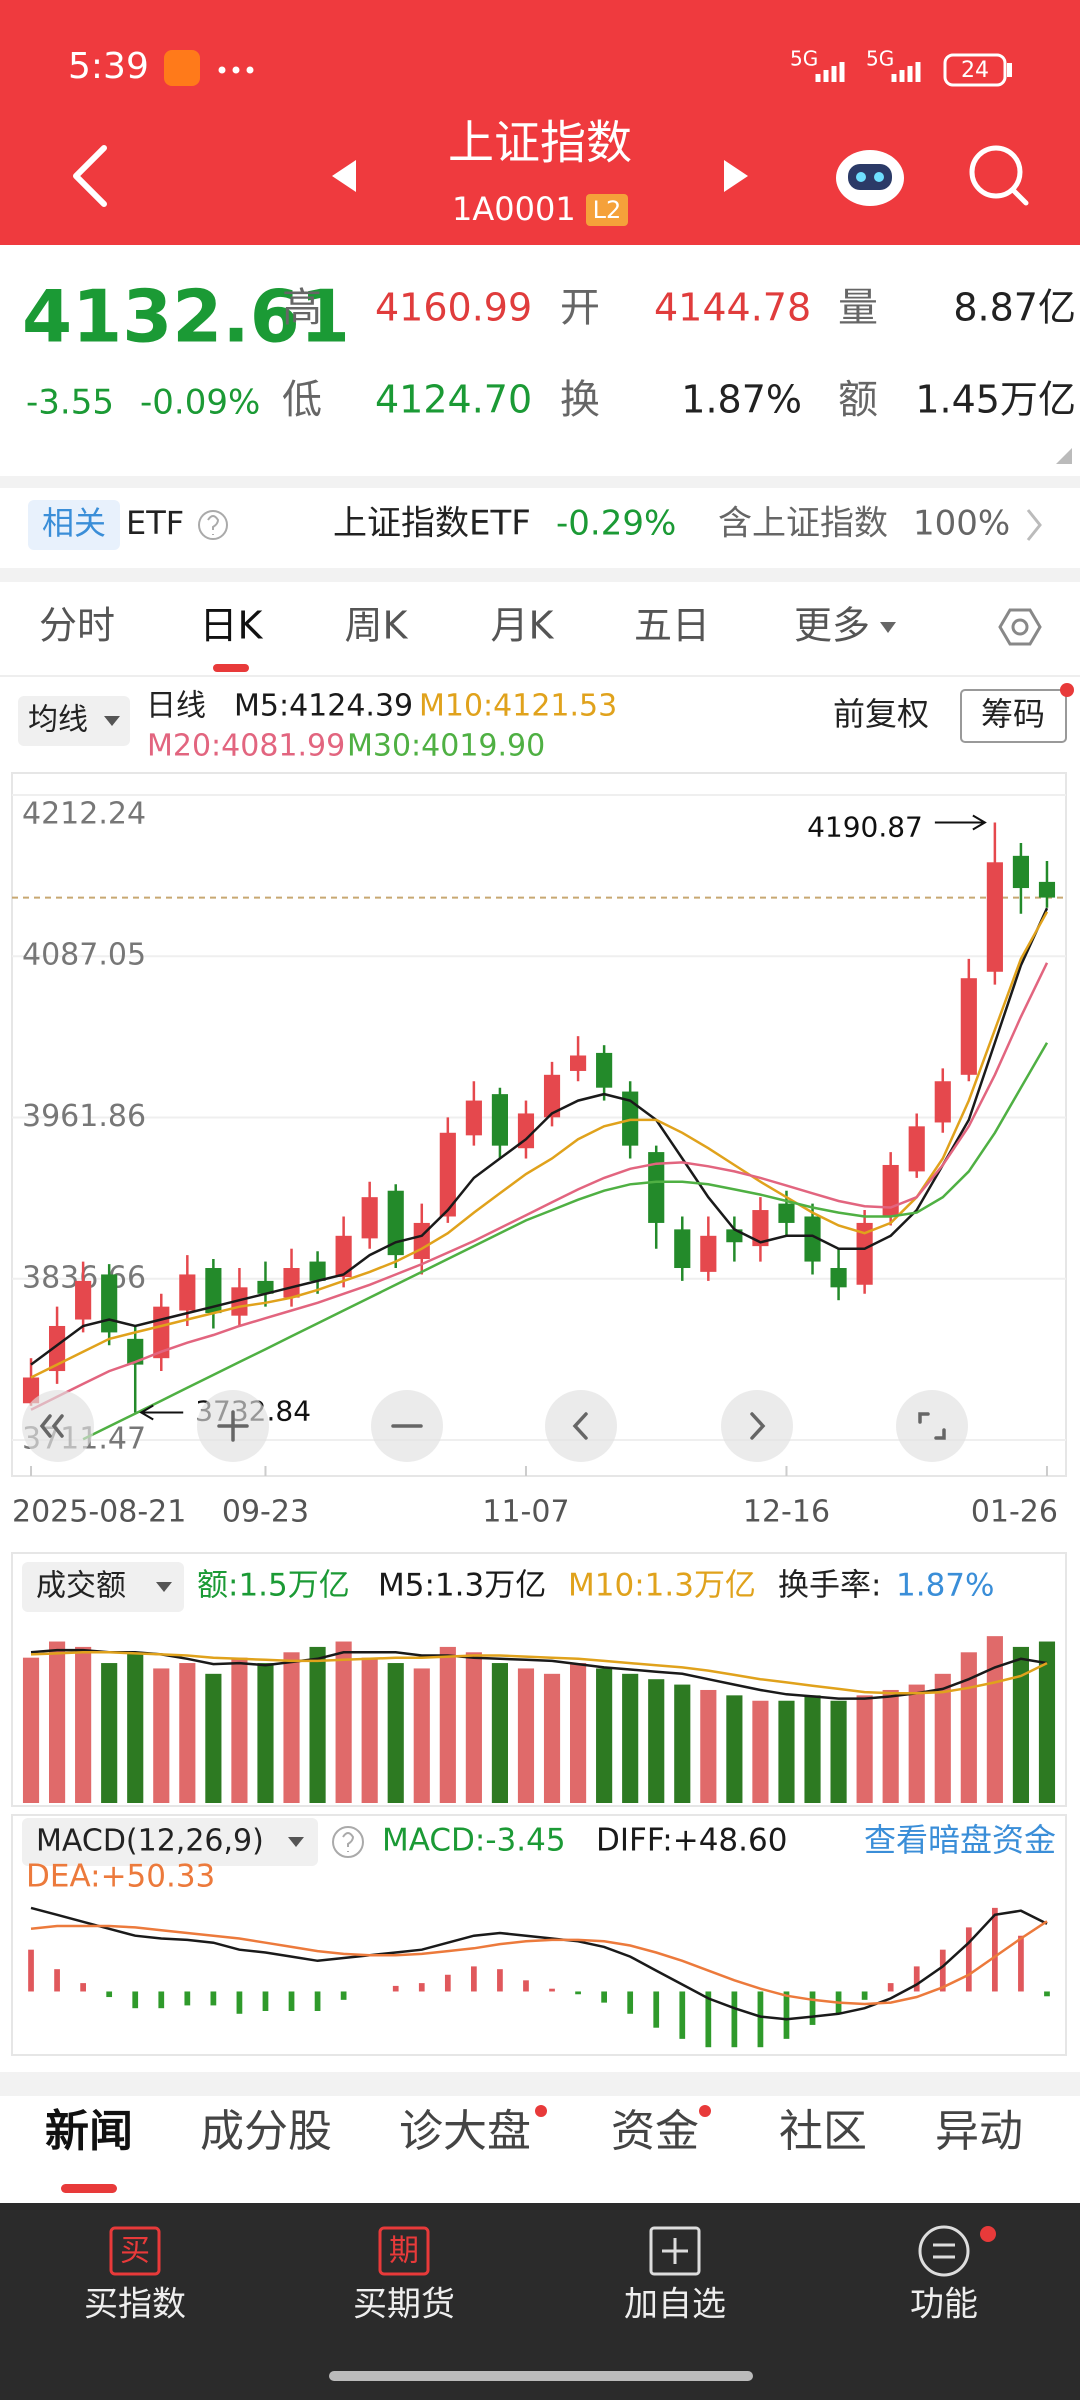  I want to click on related-tag: 相关, so click(74, 523).